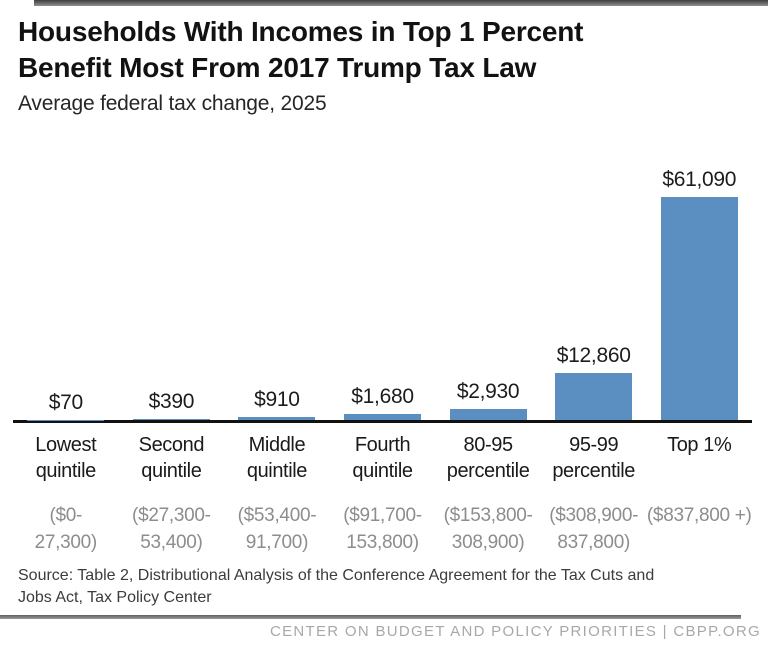 This screenshot has width=768, height=653. Describe the element at coordinates (699, 445) in the screenshot. I see `category-label: Top 1%` at that location.